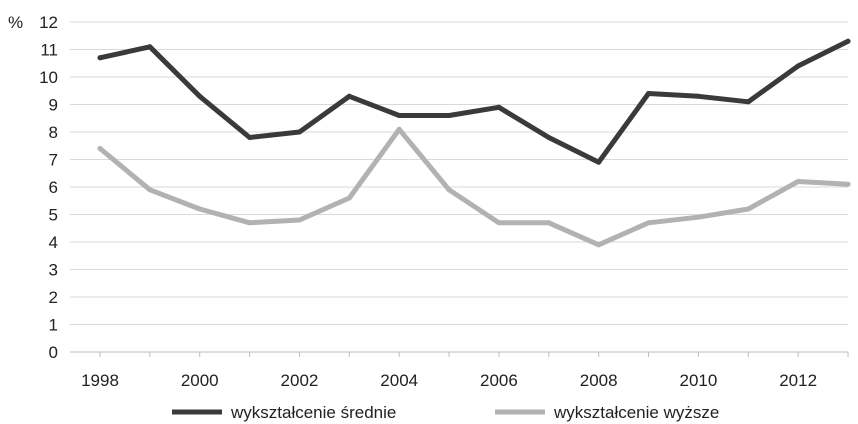 The image size is (858, 424). Describe the element at coordinates (636, 412) in the screenshot. I see `legend-label: wykształcenie wyższe` at that location.